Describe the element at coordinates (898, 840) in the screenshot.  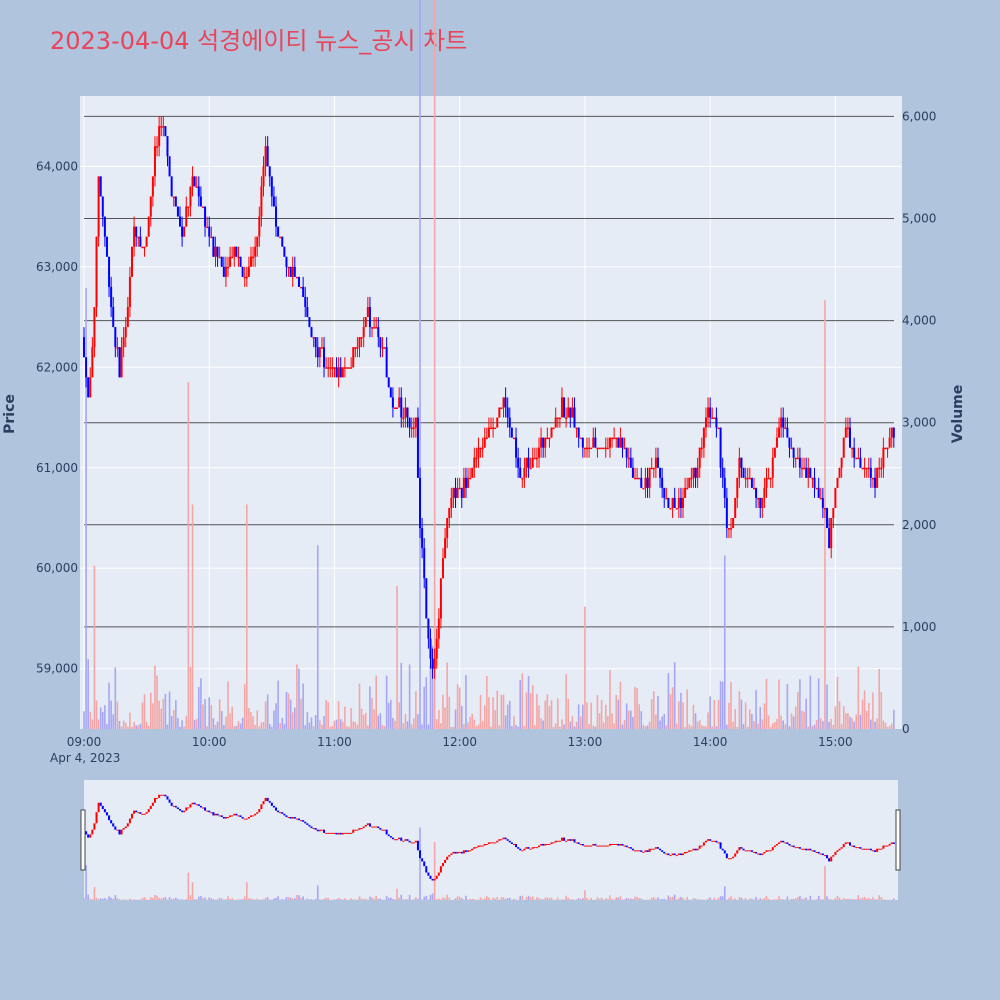
I see `range-slider-right-handle` at that location.